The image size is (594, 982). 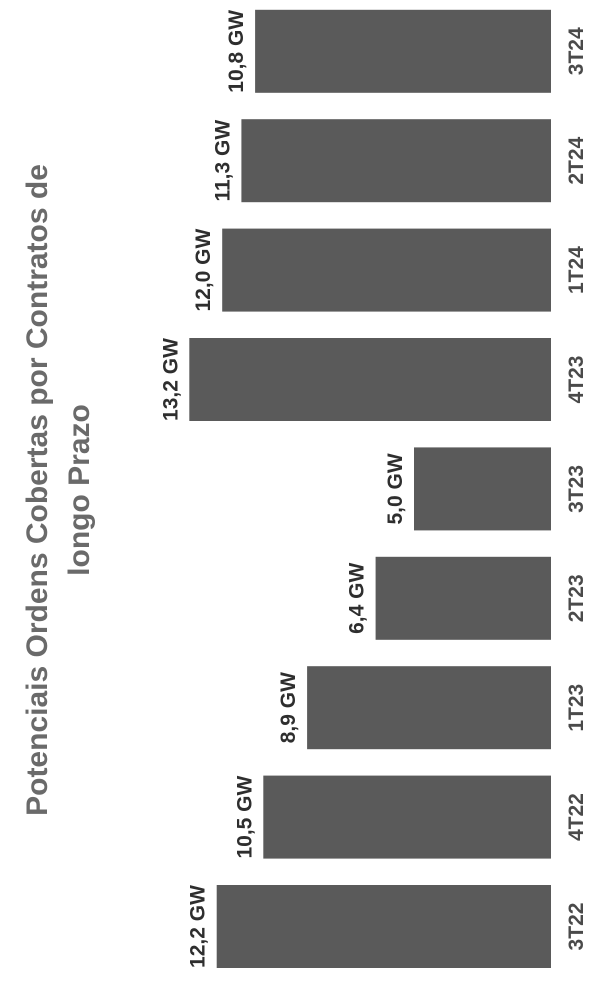 What do you see at coordinates (236, 51) in the screenshot?
I see `value-label-3T24: 10,8 GW` at bounding box center [236, 51].